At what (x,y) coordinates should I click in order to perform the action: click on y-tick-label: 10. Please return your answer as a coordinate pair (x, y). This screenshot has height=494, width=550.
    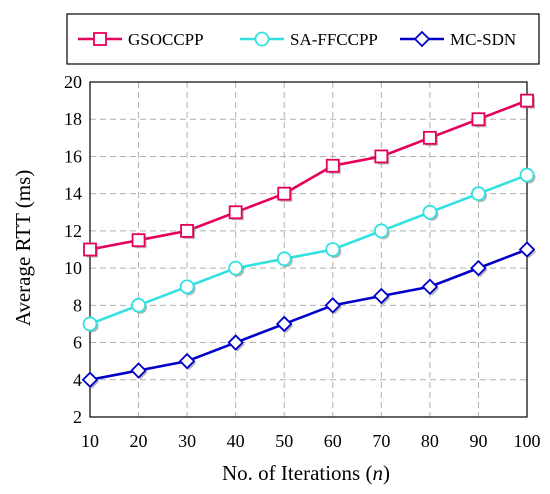
    Looking at the image, I should click on (73, 268).